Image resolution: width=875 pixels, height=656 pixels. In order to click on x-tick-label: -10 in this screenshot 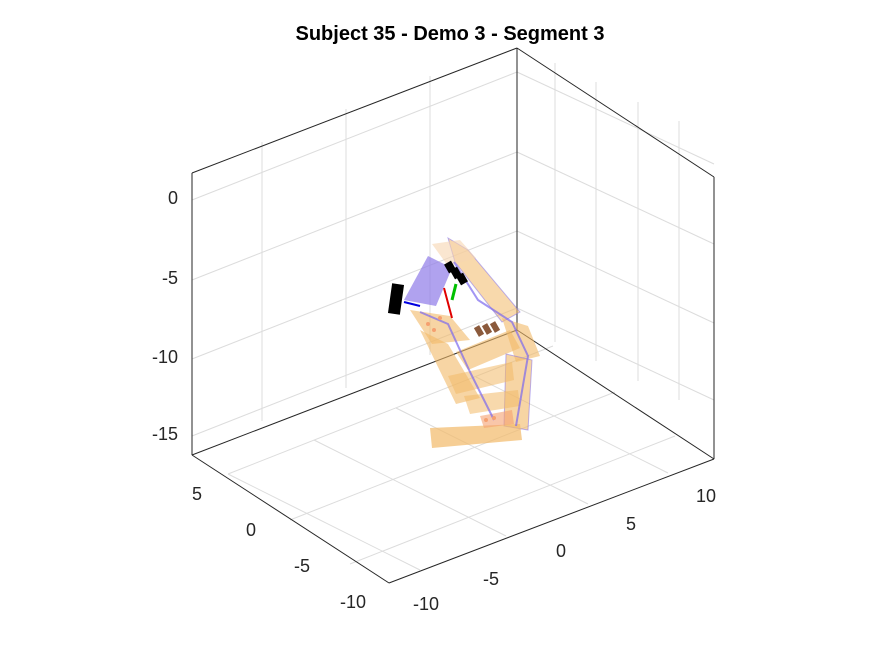, I will do `click(426, 604)`.